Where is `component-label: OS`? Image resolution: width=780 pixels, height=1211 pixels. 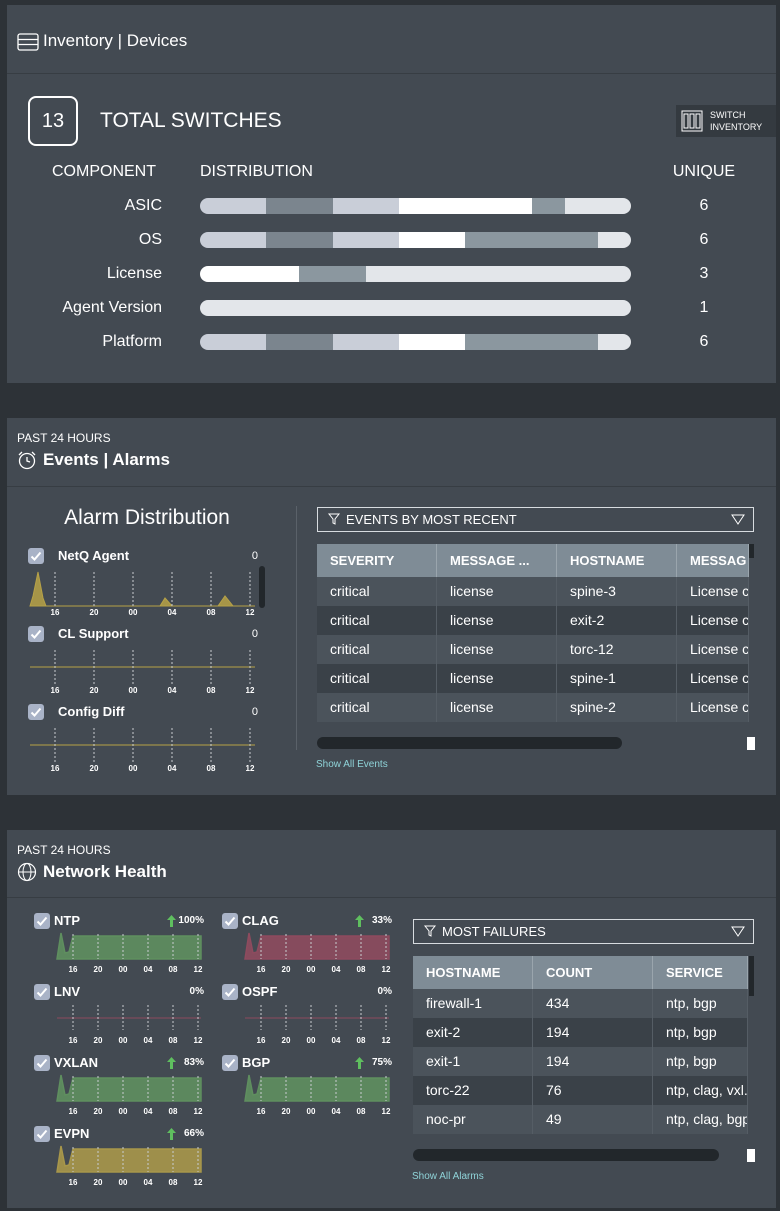 component-label: OS is located at coordinates (150, 239).